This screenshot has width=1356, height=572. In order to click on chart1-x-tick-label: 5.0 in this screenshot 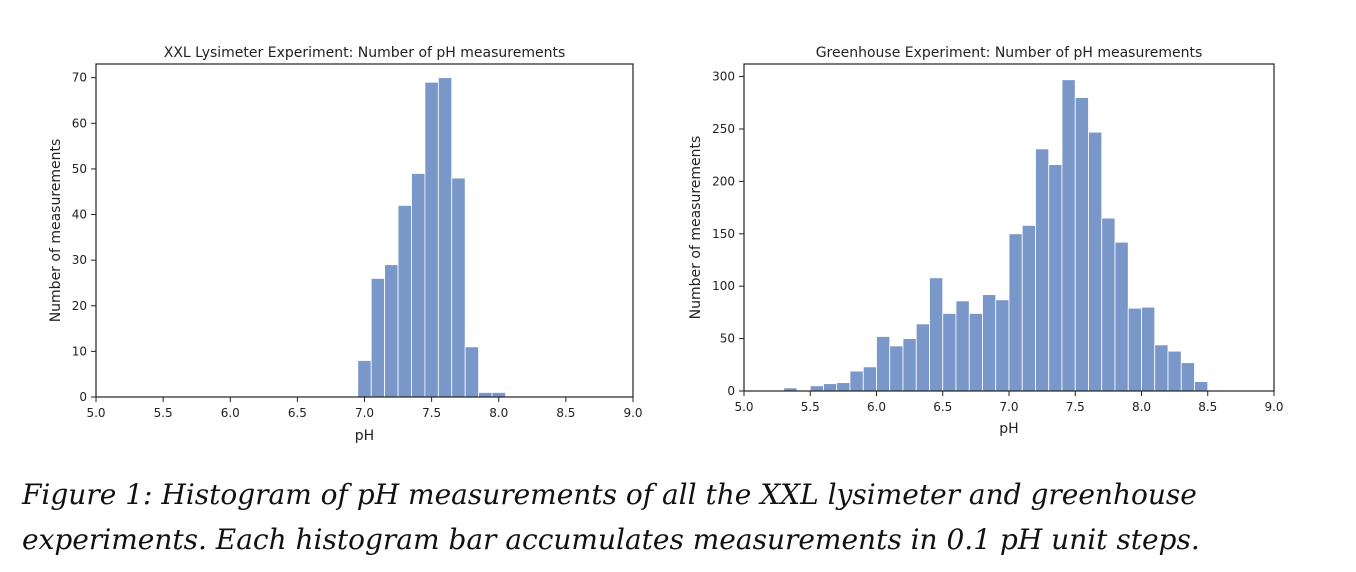, I will do `click(95, 413)`.